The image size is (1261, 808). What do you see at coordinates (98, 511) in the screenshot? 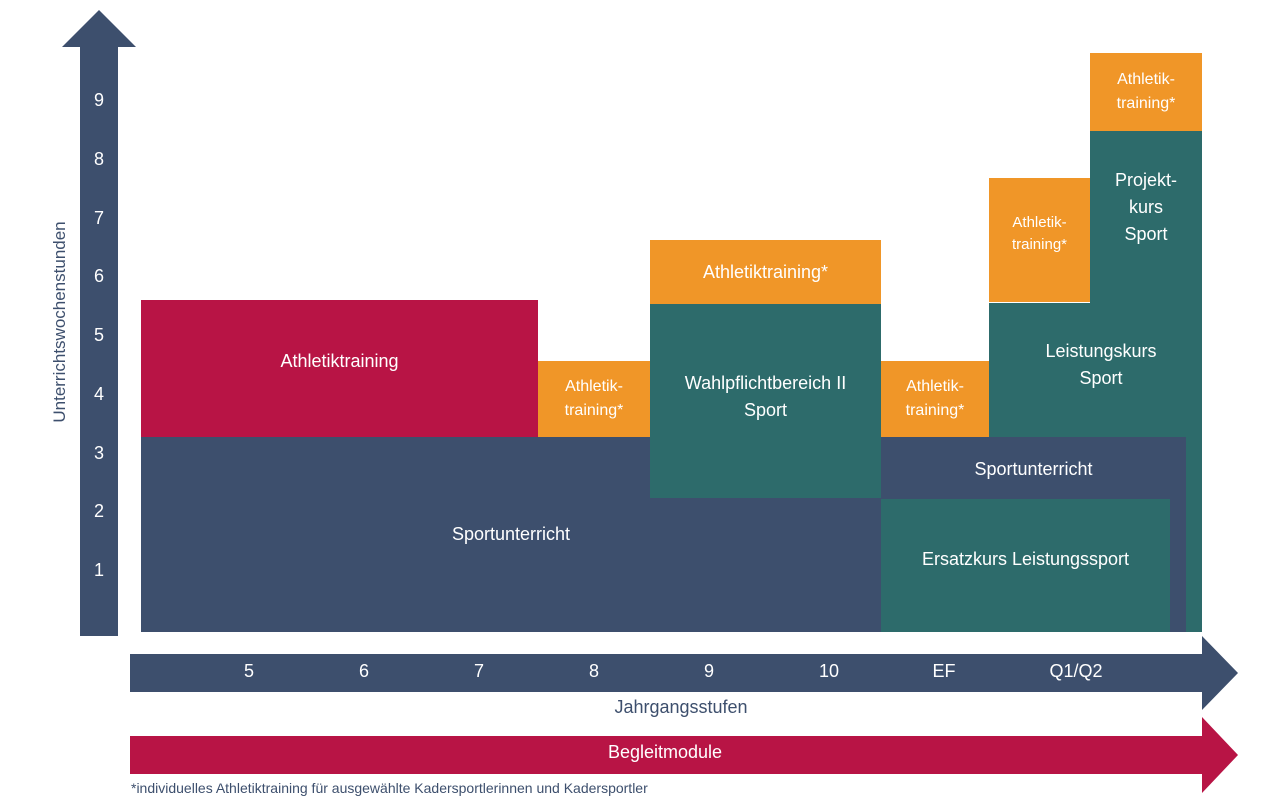
I see `y-tick-2: 2` at bounding box center [98, 511].